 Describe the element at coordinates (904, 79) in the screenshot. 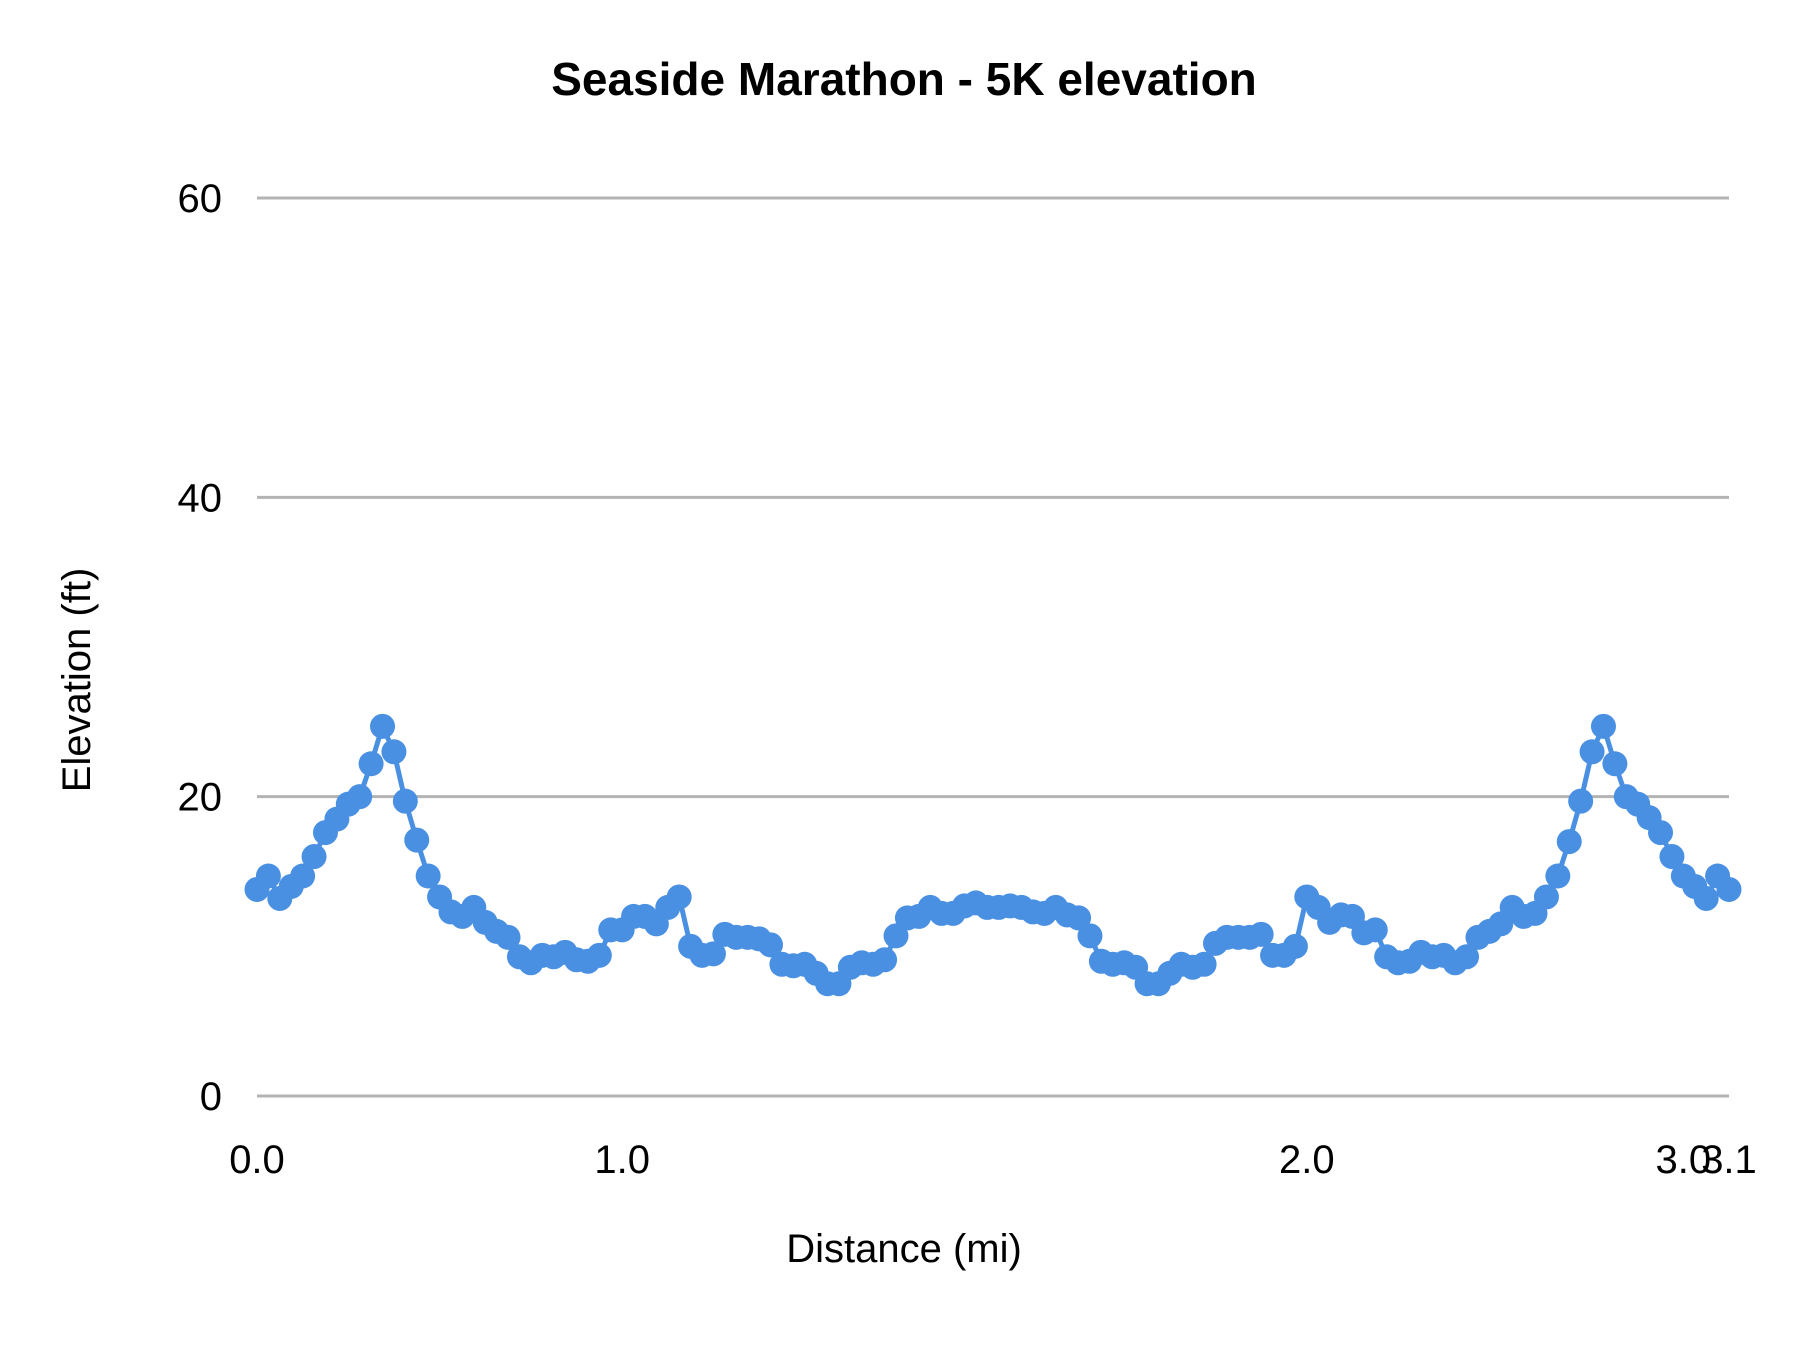

I see `chart-title: Seaside Marathon - 5K elevation` at that location.